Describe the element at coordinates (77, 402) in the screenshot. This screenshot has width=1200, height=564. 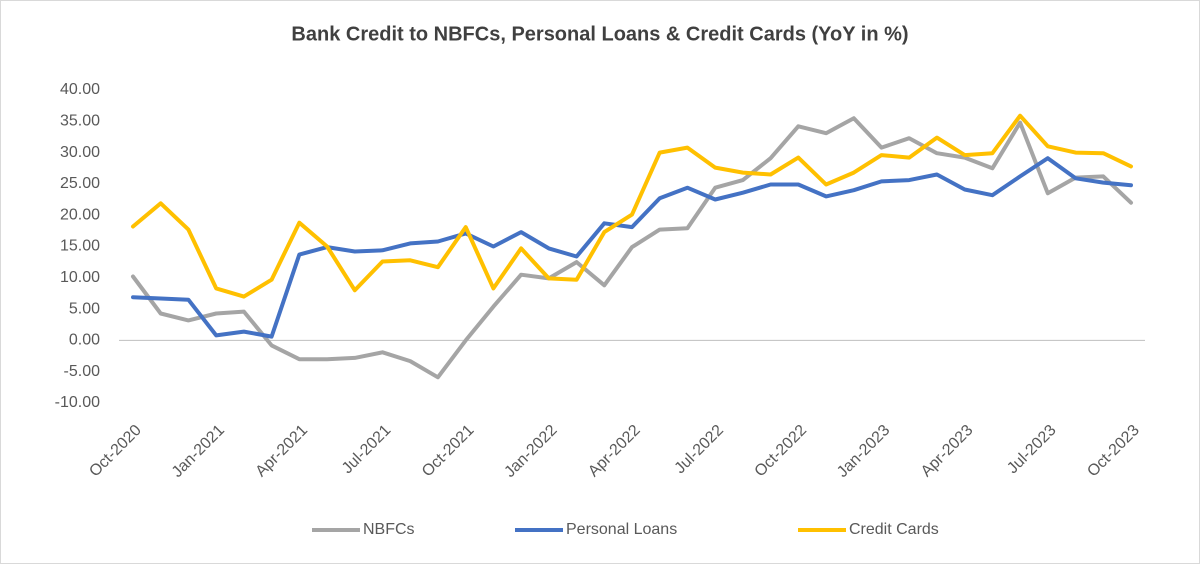
I see `y-tick-label: -10.00` at that location.